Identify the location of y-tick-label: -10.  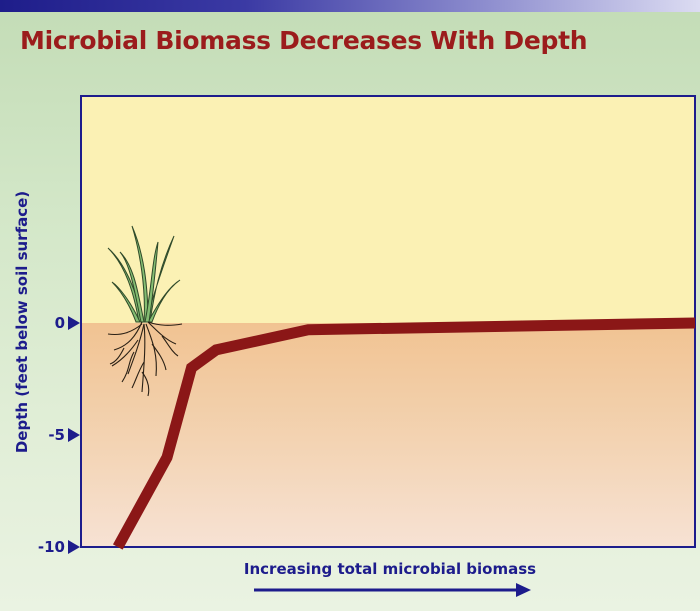
(51, 547).